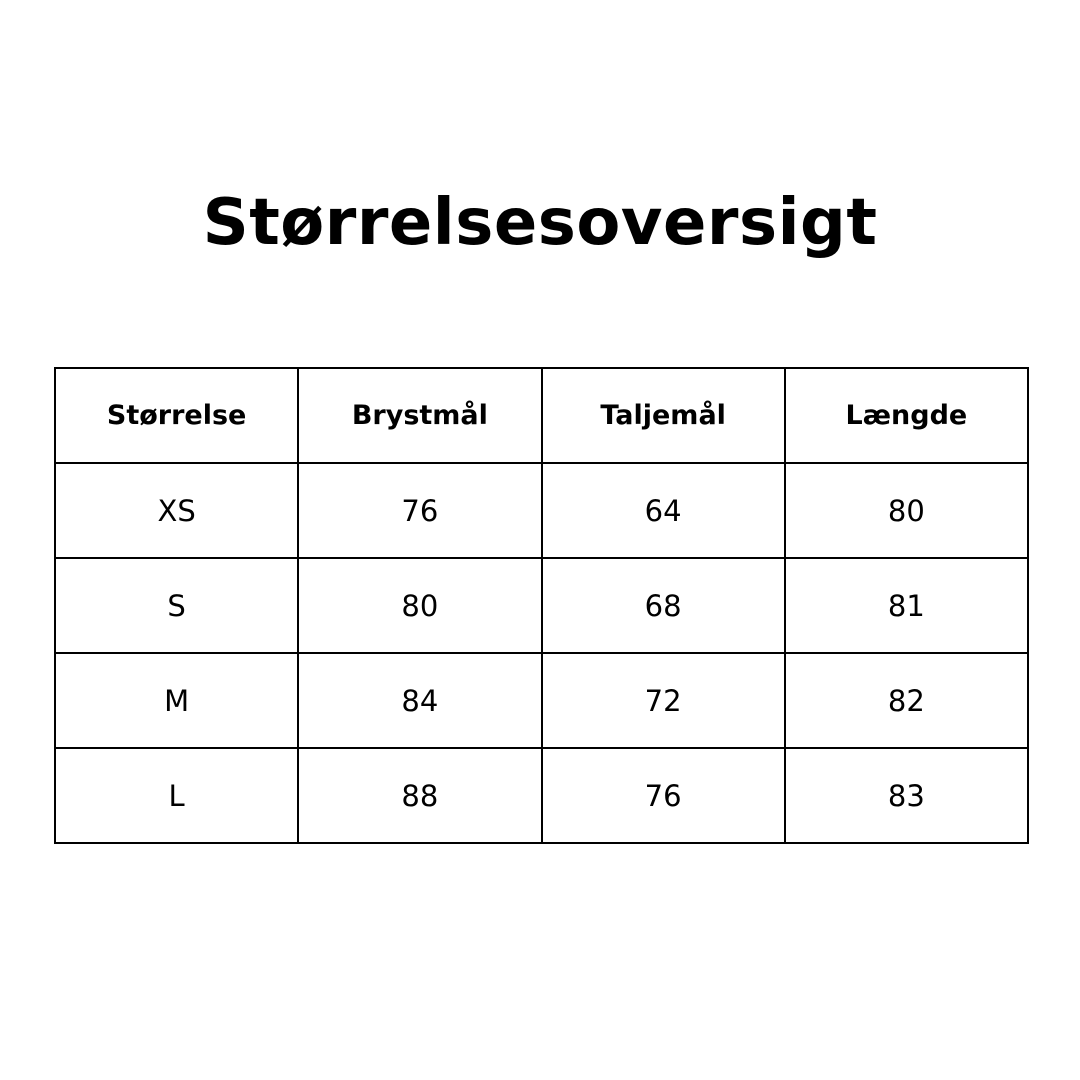 This screenshot has width=1080, height=1080. What do you see at coordinates (420, 415) in the screenshot?
I see `header-chest: Brystmål` at bounding box center [420, 415].